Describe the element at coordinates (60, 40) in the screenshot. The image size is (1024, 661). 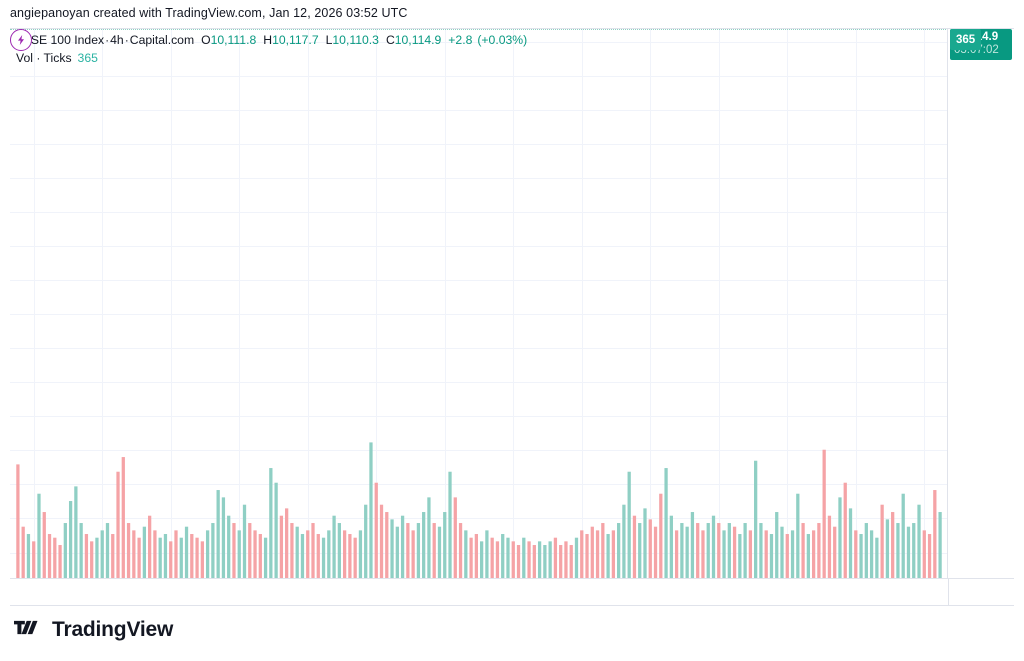
I see `legend-symbol: FTSE 100 Index` at that location.